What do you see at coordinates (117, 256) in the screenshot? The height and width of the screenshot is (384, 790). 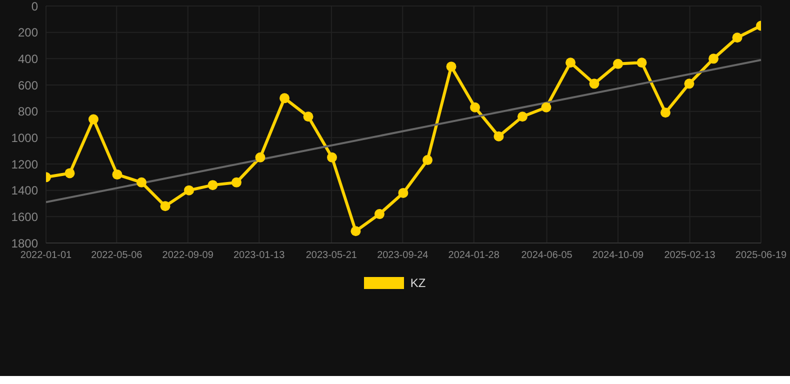 I see `x-tick-label: 2022-05-06` at bounding box center [117, 256].